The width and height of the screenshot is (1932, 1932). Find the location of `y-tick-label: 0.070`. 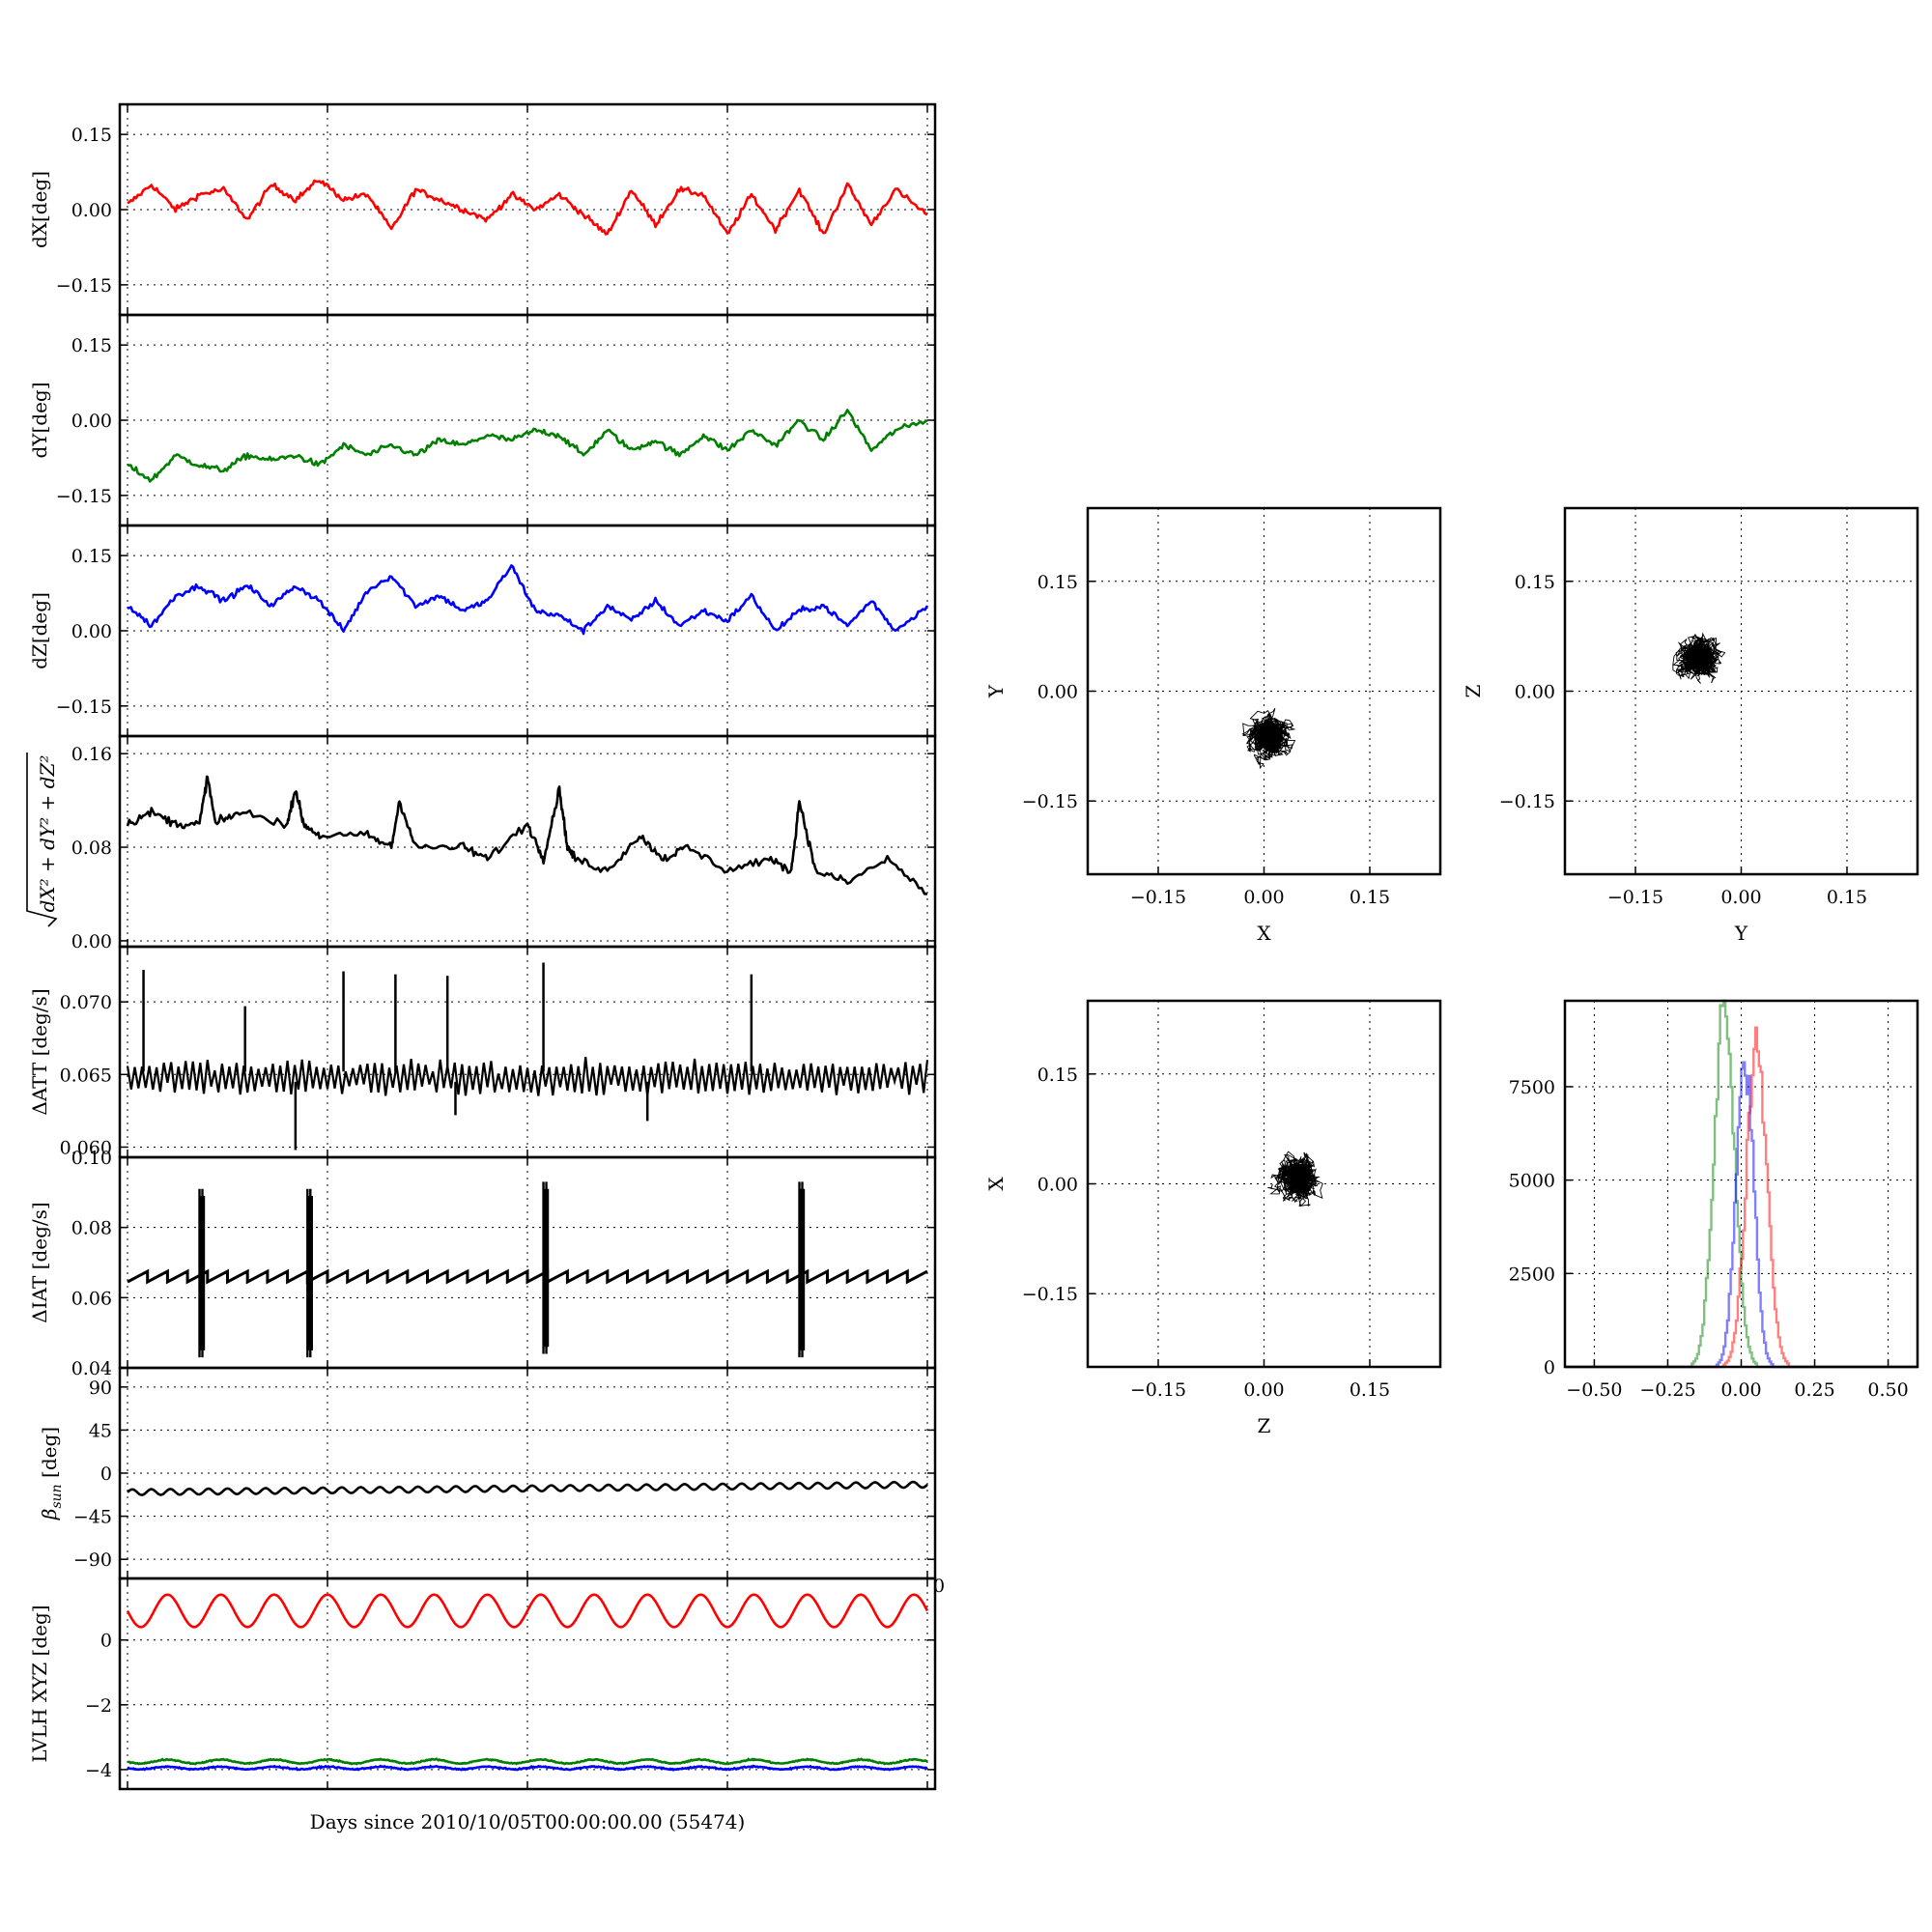

y-tick-label: 0.070 is located at coordinates (86, 1002).